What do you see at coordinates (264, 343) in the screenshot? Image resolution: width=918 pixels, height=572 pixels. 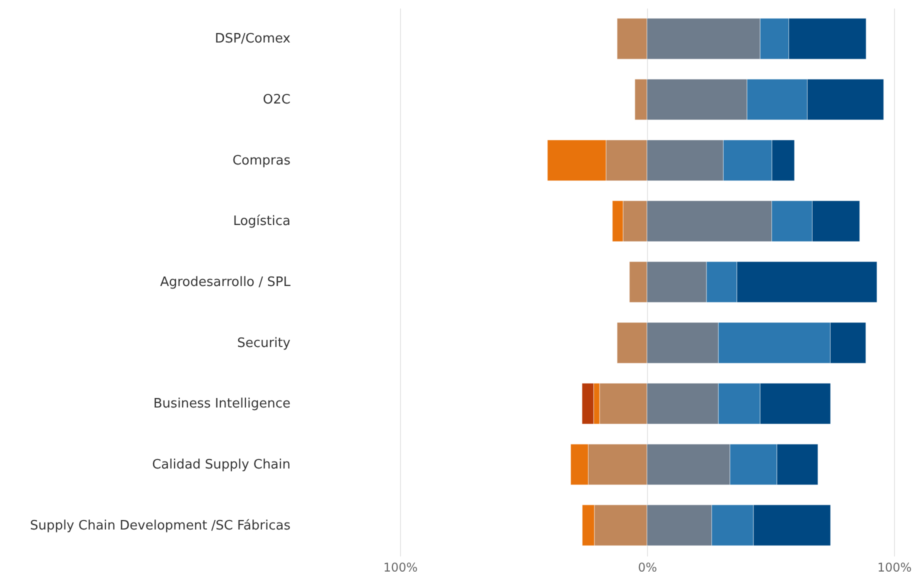 I see `y-tick-label: Security` at bounding box center [264, 343].